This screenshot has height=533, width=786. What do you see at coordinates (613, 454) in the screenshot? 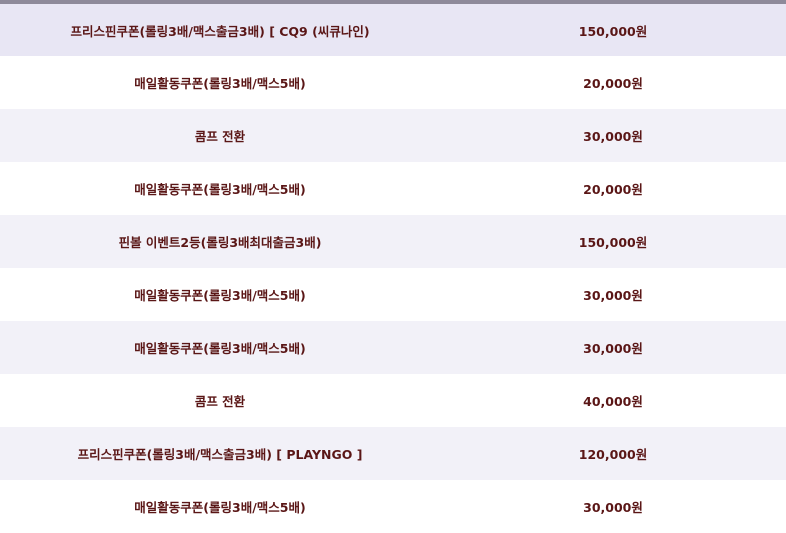
I see `coupon-amount: 120,000원` at bounding box center [613, 454].